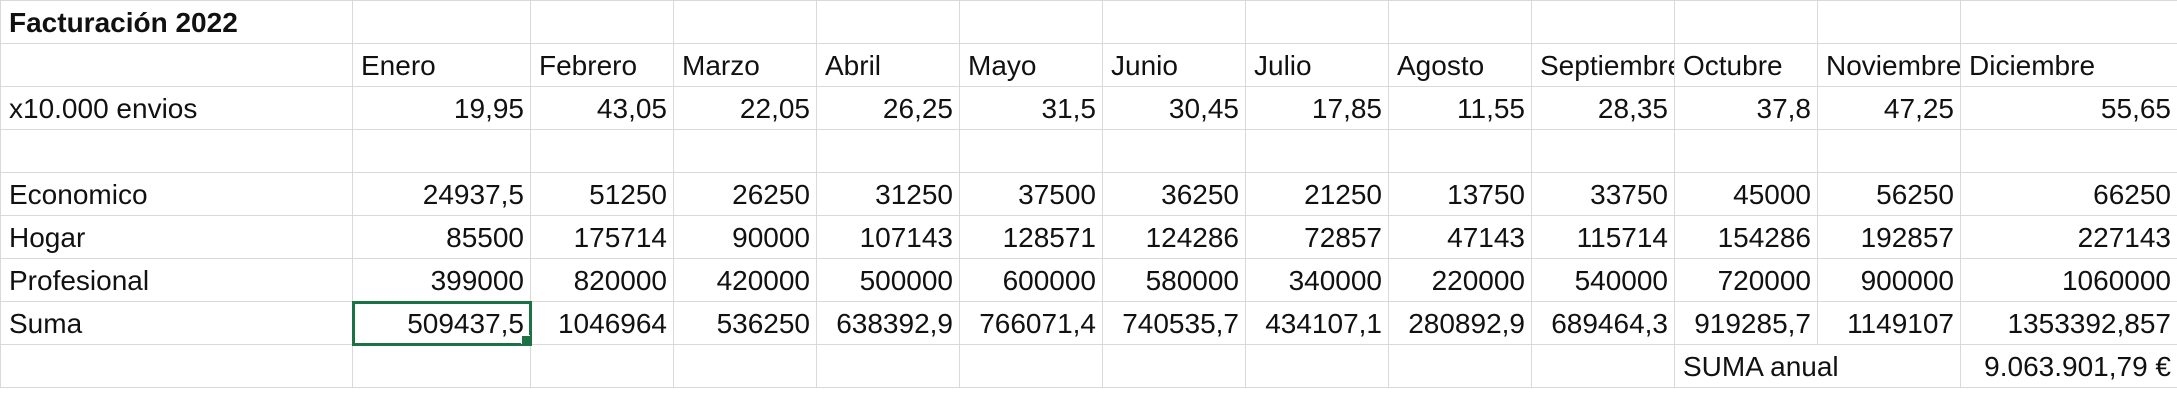 Image resolution: width=2177 pixels, height=409 pixels. What do you see at coordinates (745, 323) in the screenshot?
I see `value-cell: 536250` at bounding box center [745, 323].